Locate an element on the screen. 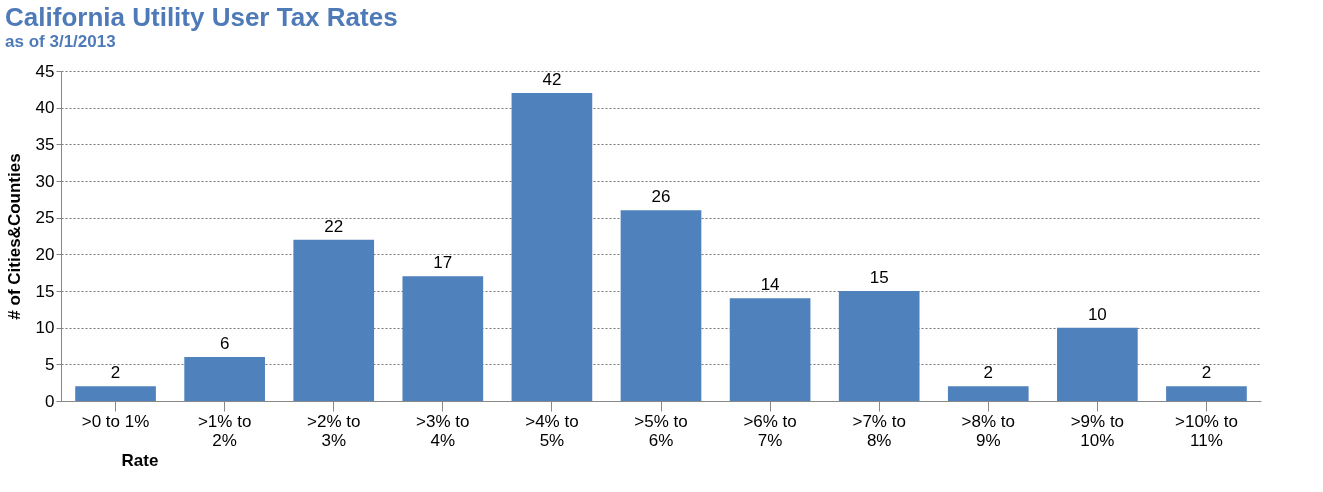 The width and height of the screenshot is (1323, 492). y-tick-label: 40 is located at coordinates (45, 108).